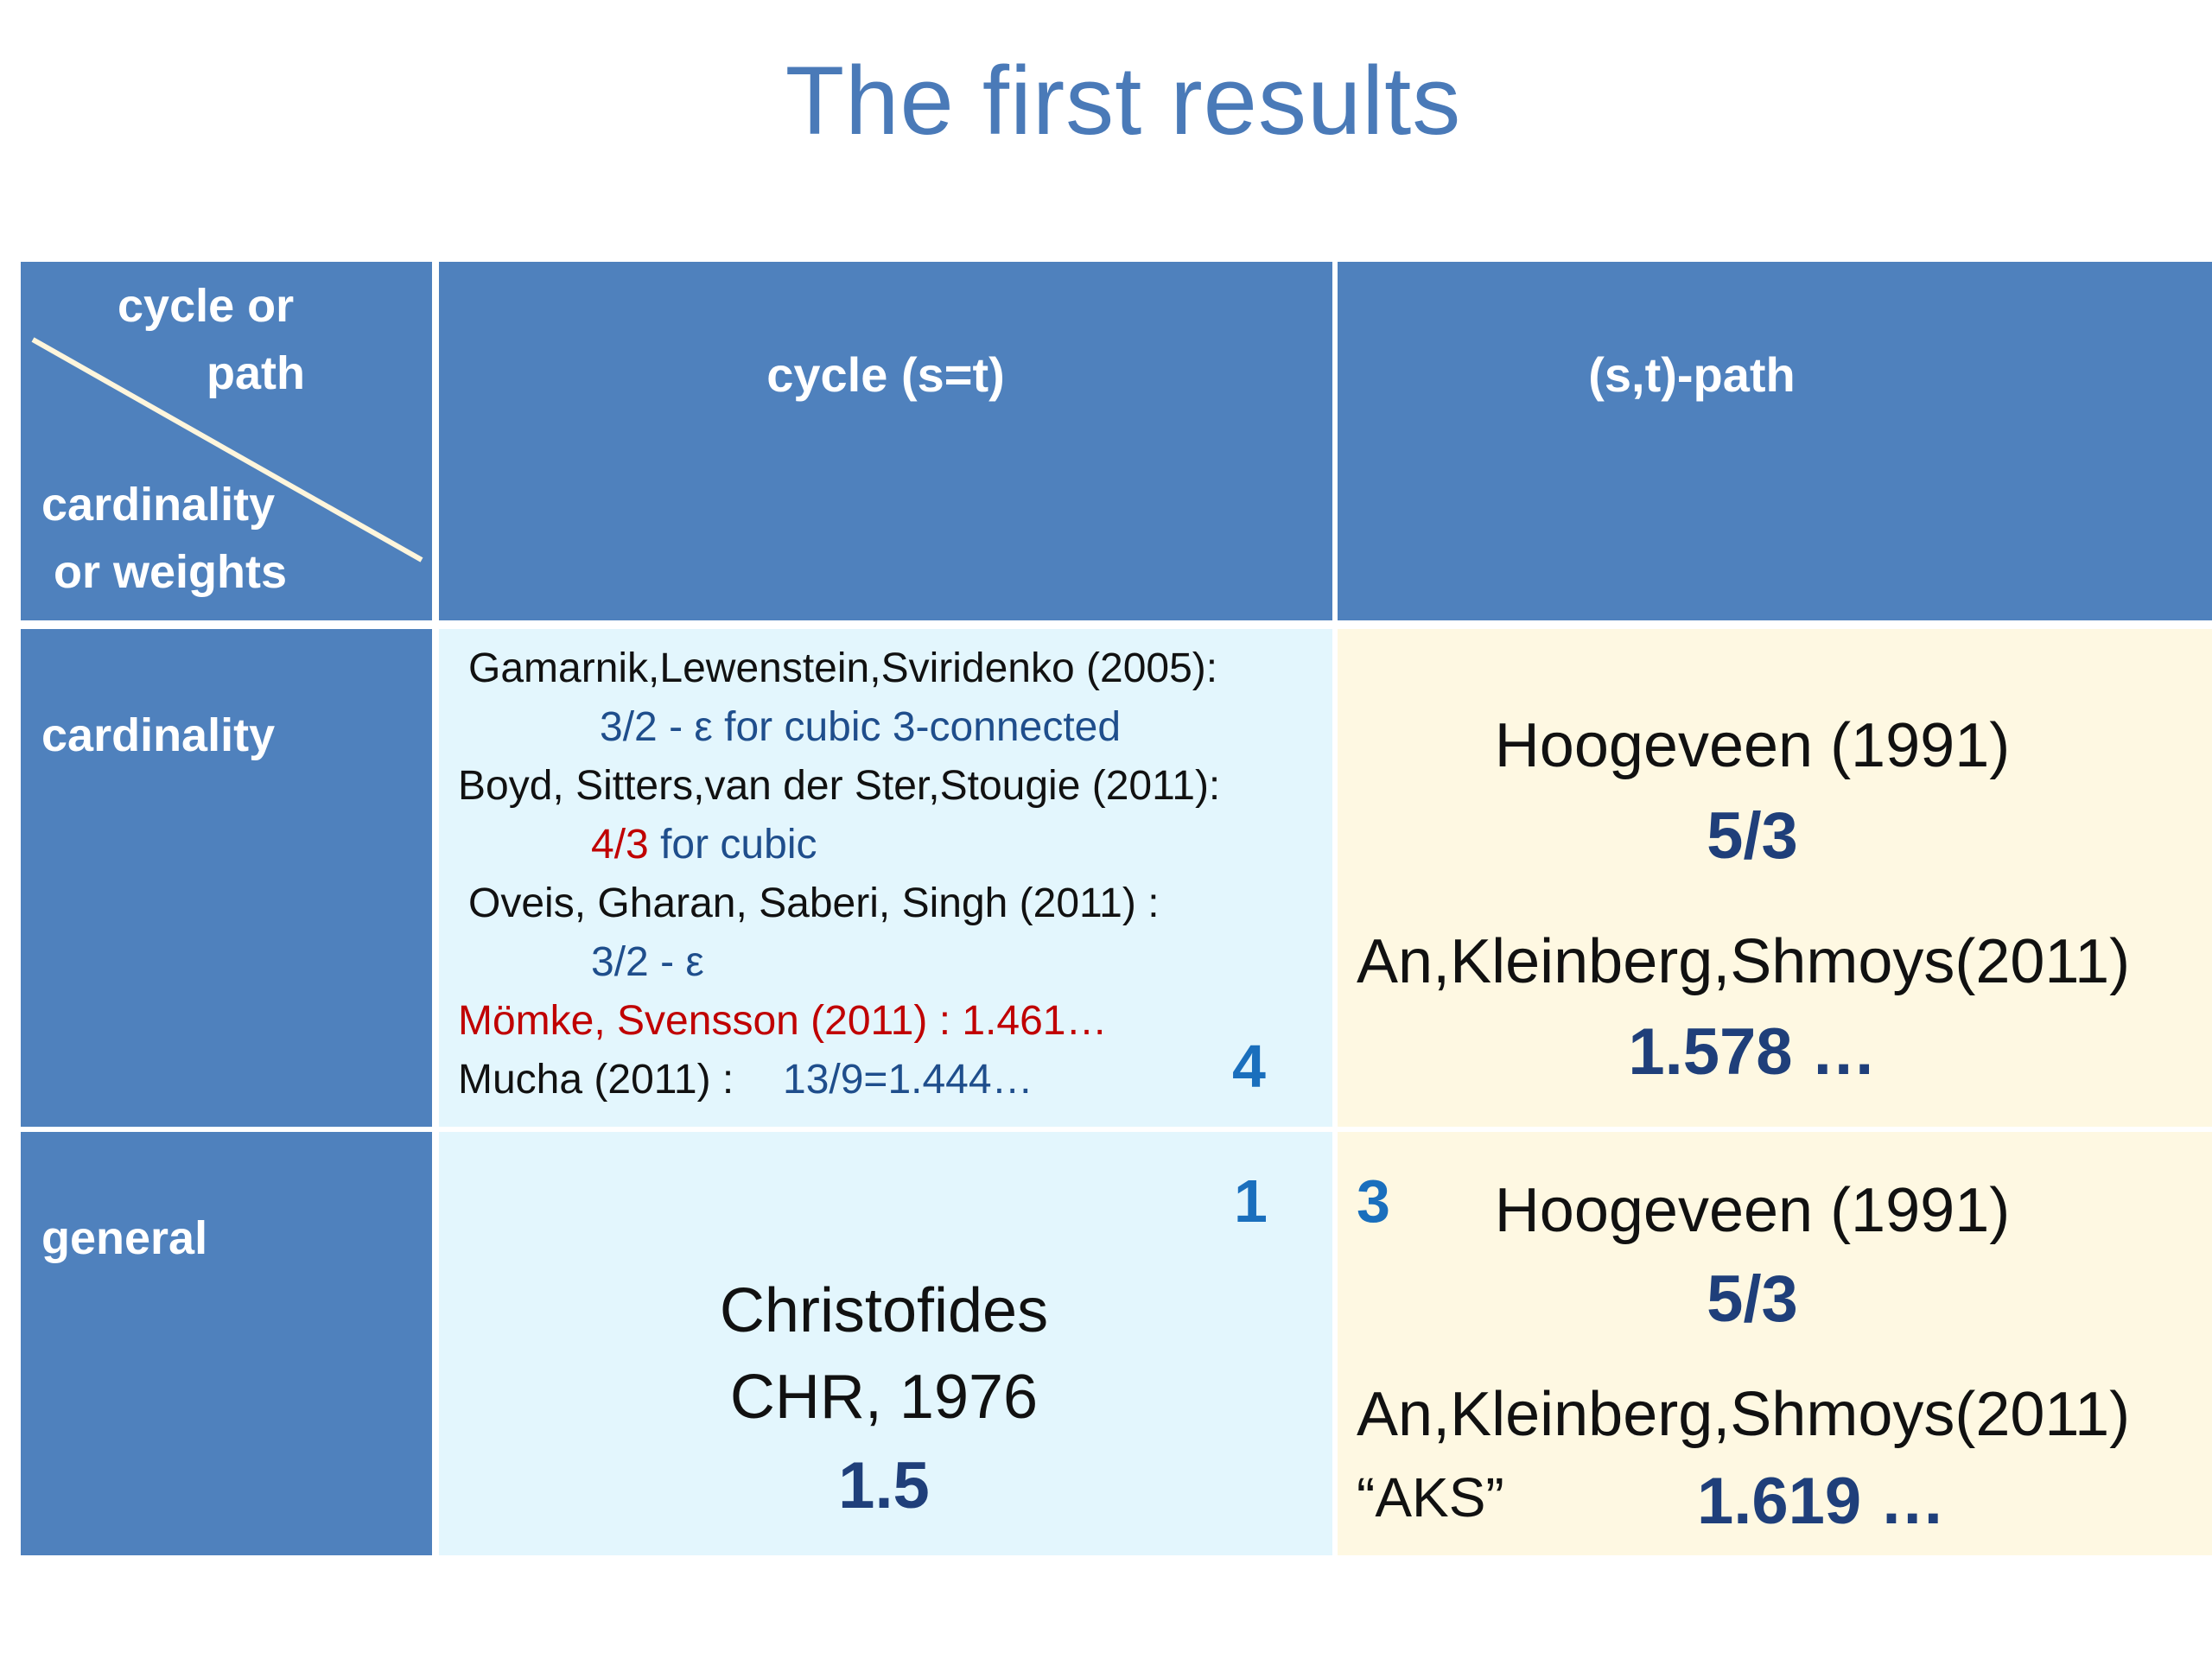  Describe the element at coordinates (620, 845) in the screenshot. I see `ref-boyd-value: 4/3` at that location.